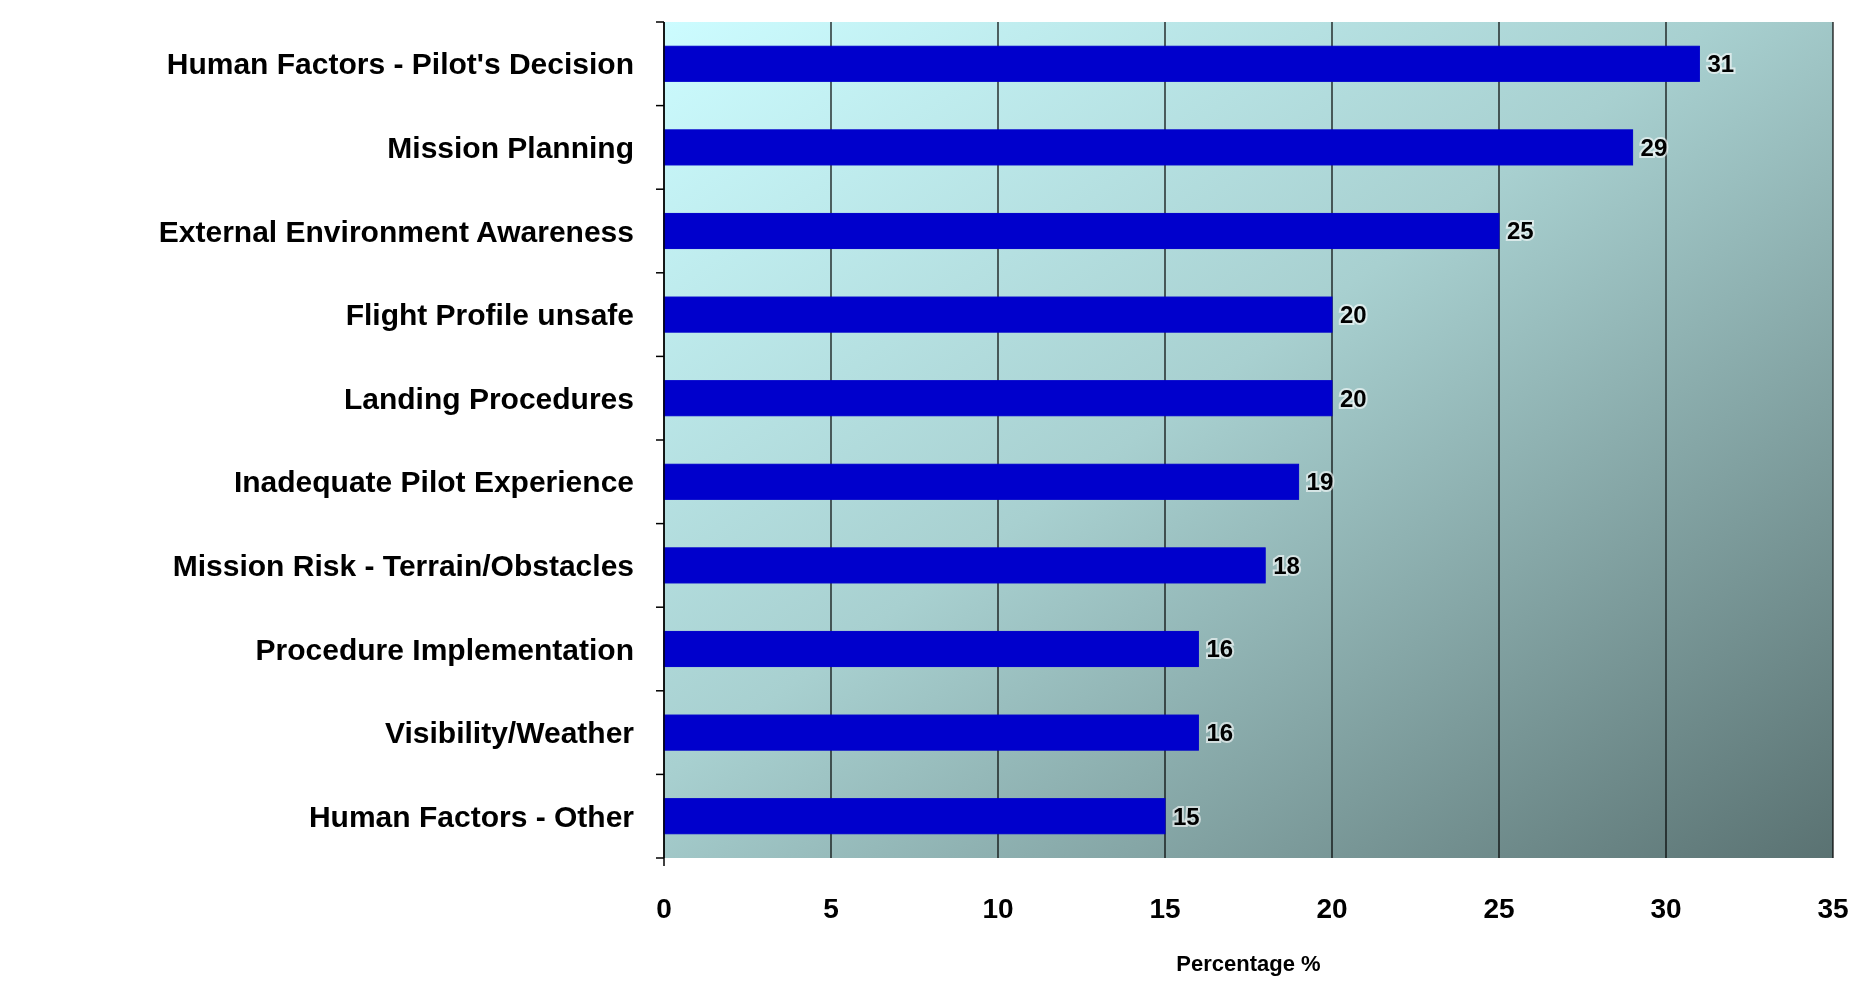  What do you see at coordinates (400, 64) in the screenshot?
I see `y-tick-label: Human Factors - Pilot's Decision` at bounding box center [400, 64].